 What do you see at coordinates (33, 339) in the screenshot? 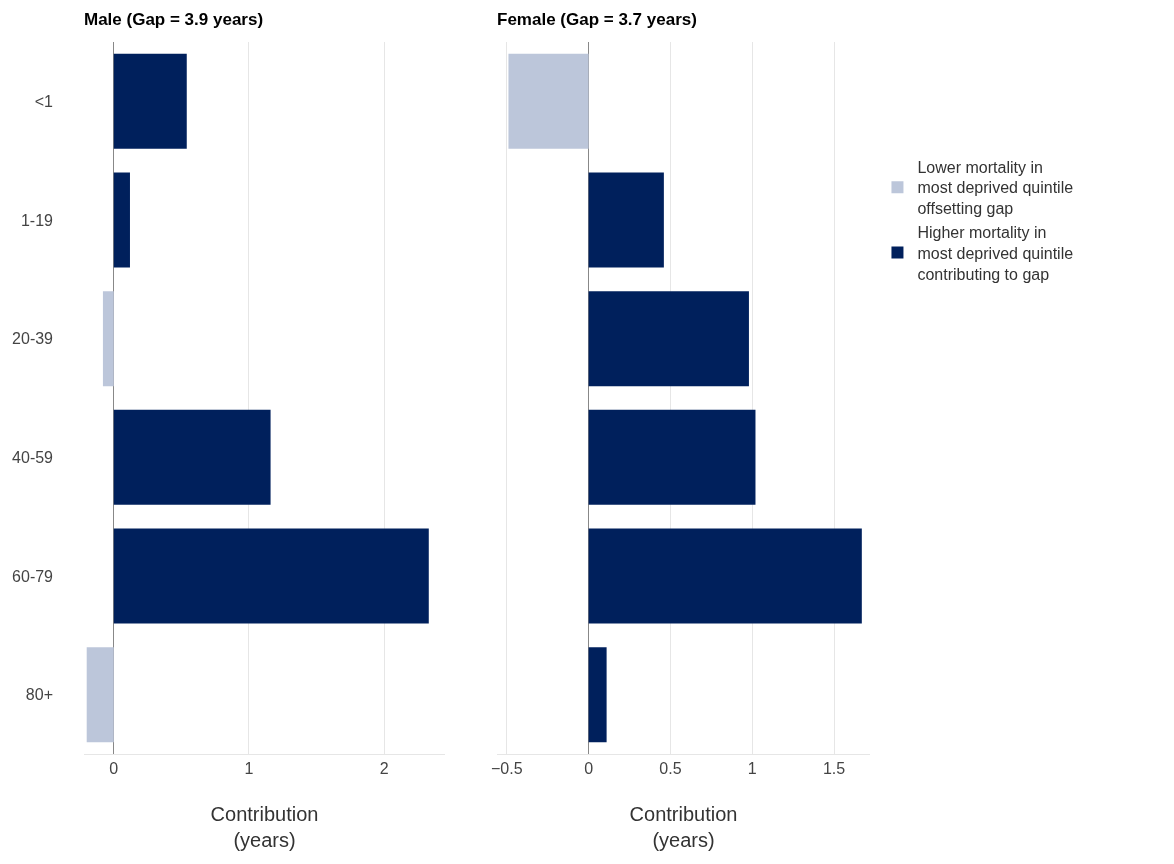
I see `y-tick-label: 20-39` at bounding box center [33, 339].